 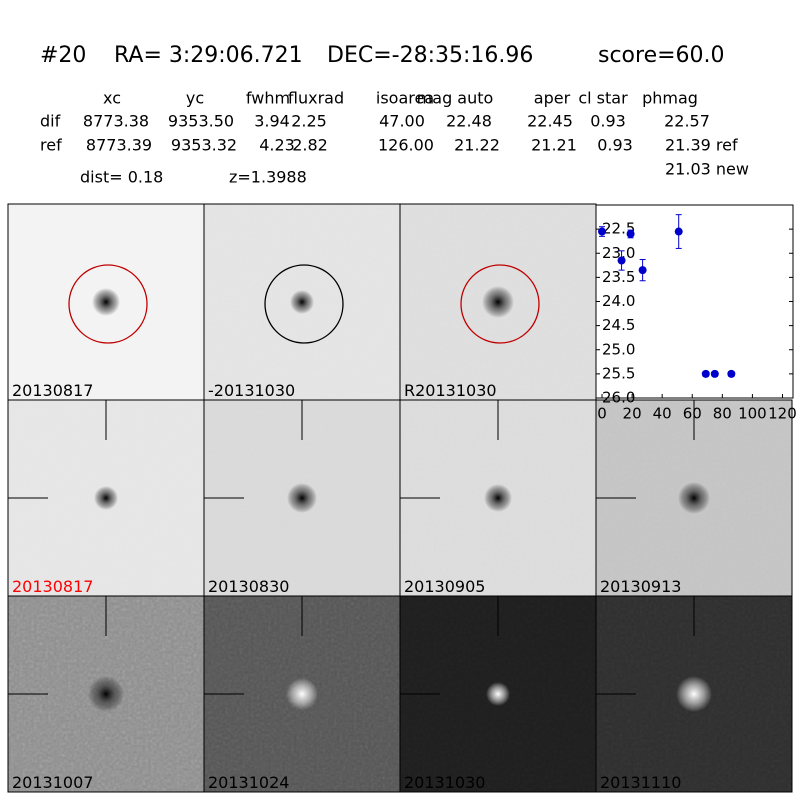 I want to click on column-header: phmag, so click(x=670, y=98).